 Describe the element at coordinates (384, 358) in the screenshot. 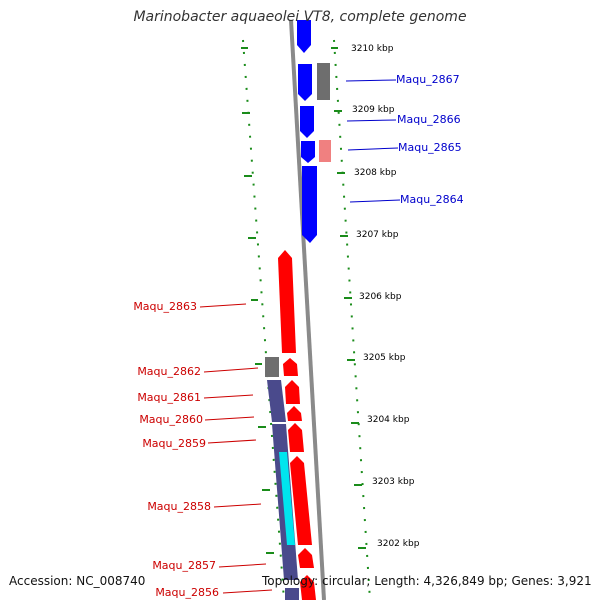

I see `ruler-label: 3205 kbp` at that location.